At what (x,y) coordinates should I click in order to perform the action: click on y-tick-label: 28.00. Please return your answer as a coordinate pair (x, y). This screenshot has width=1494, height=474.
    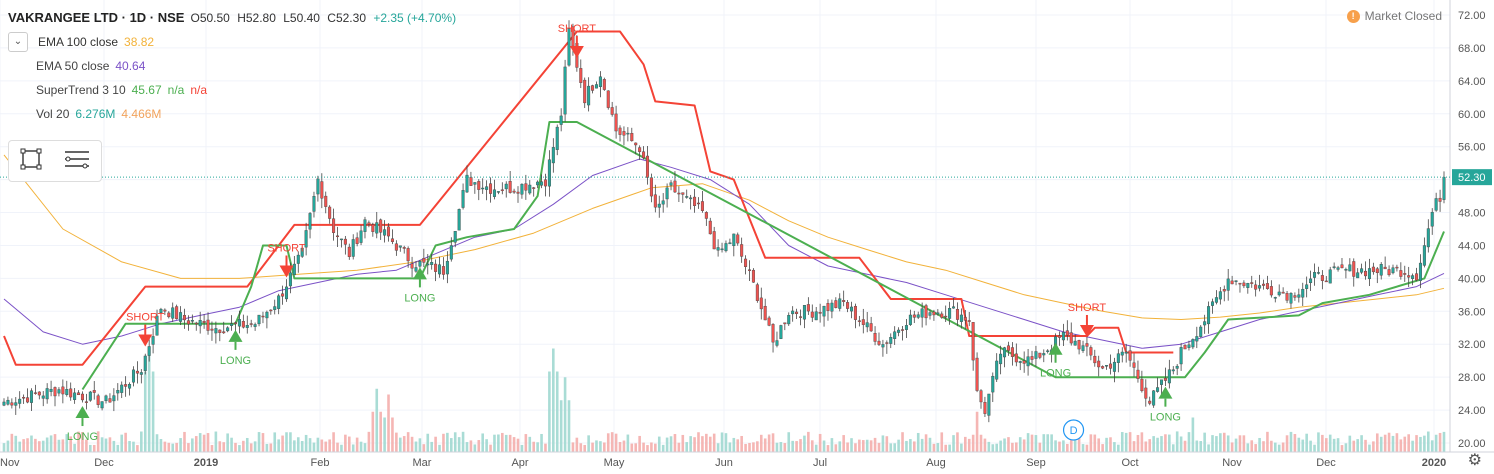
    Looking at the image, I should click on (1472, 378).